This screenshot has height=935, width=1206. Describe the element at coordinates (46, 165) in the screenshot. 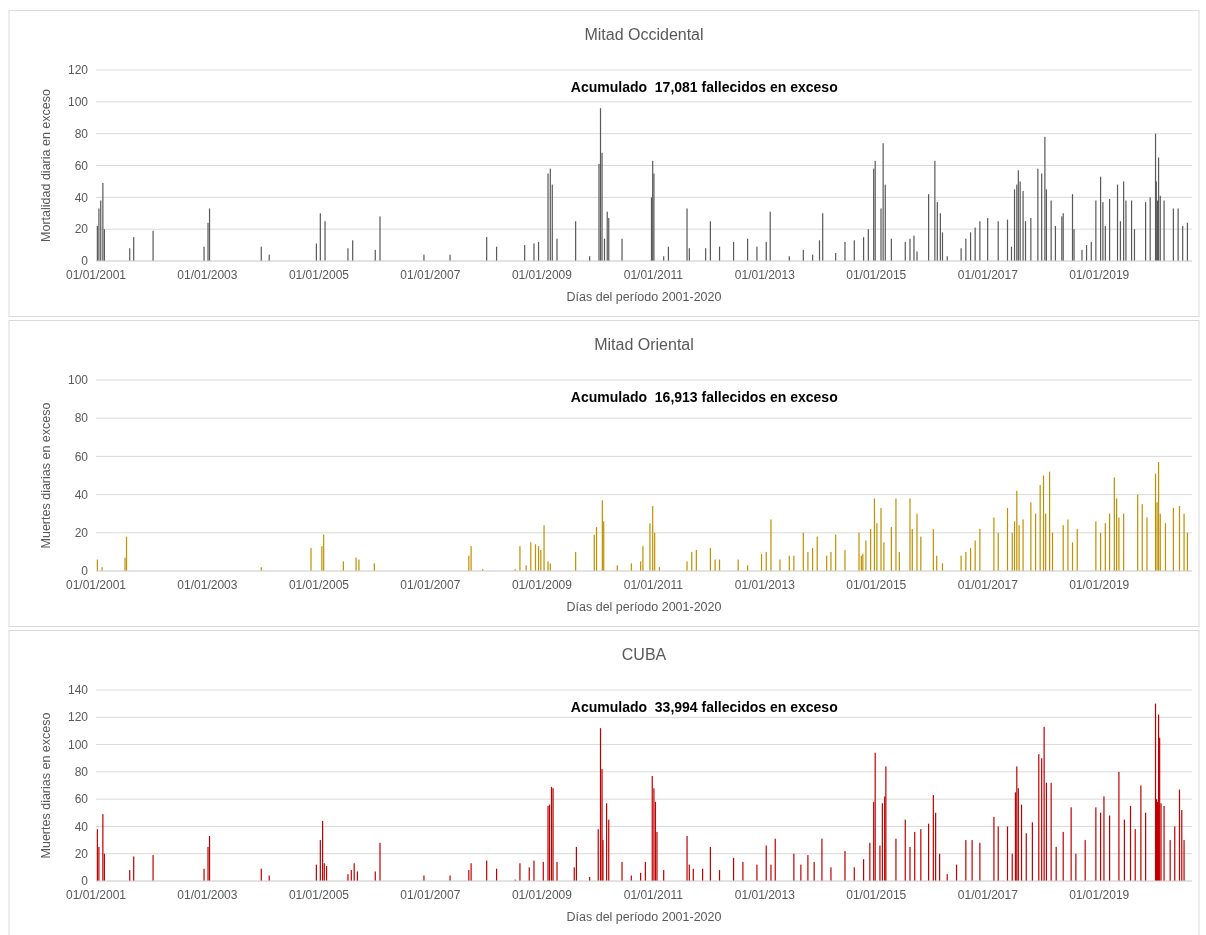

I see `y-axis-title: Mortalidad diaria en exceso` at that location.